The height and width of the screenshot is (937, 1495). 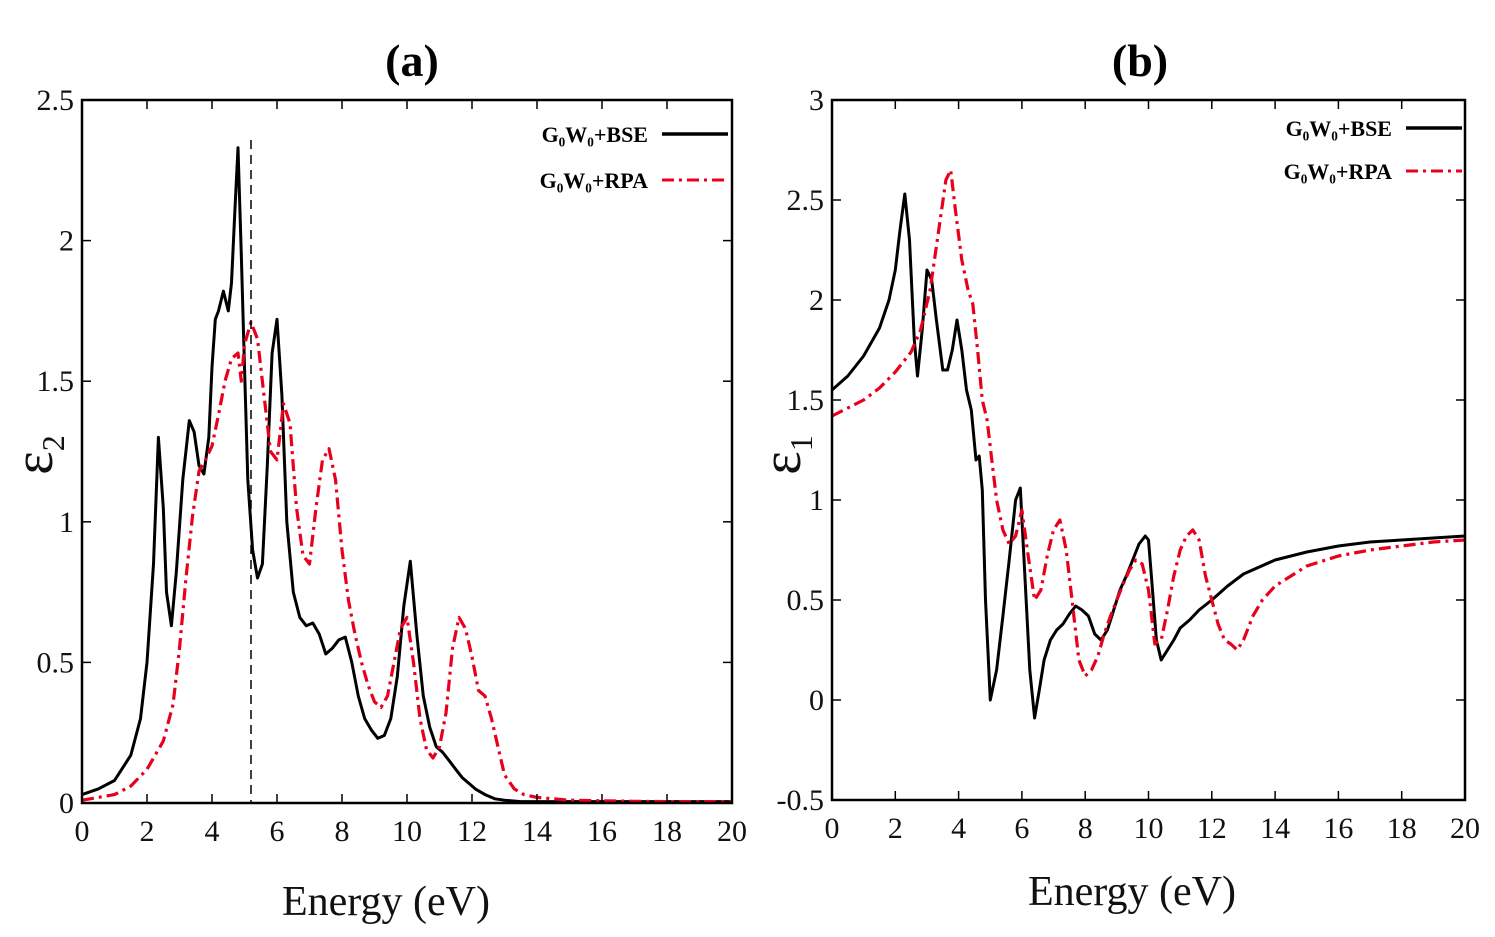 I want to click on panel-title: (a), so click(x=412, y=60).